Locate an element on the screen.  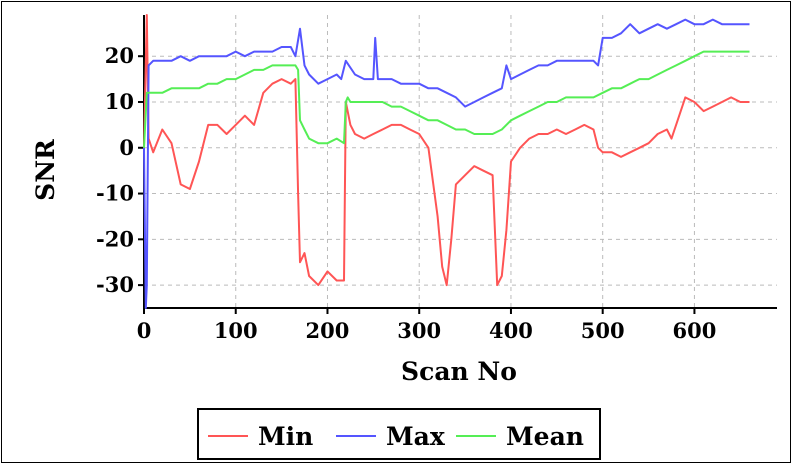
x-axis-title: Scan No is located at coordinates (459, 371).